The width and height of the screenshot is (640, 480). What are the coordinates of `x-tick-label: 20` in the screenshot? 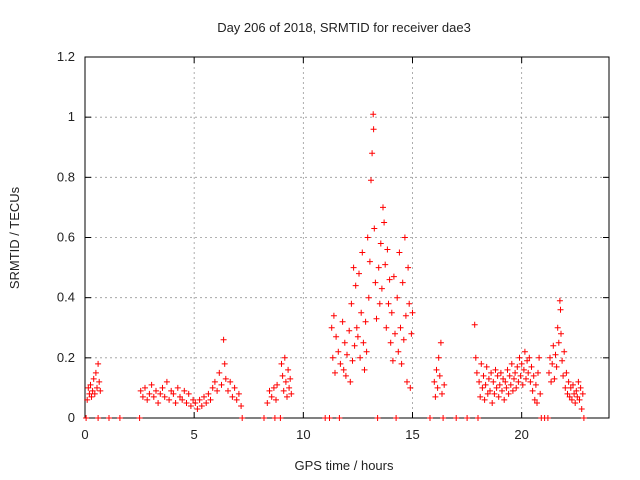 It's located at (521, 434).